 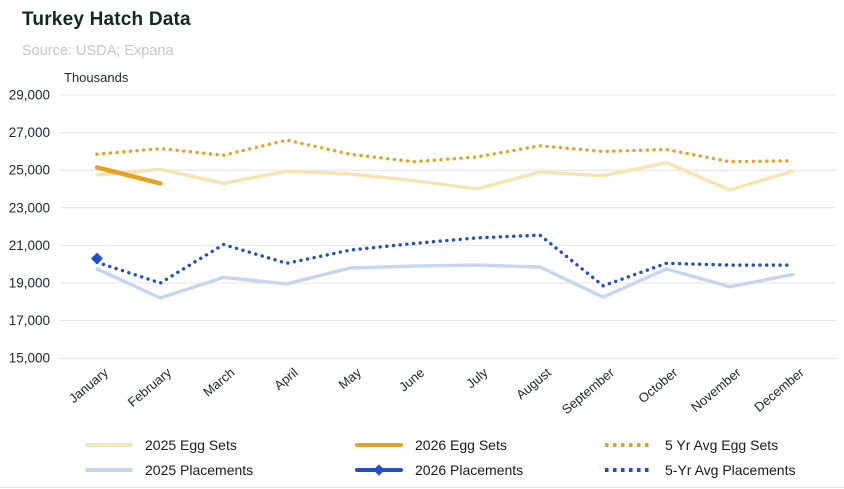 What do you see at coordinates (379, 470) in the screenshot?
I see `legend-swatch-2026-placements` at bounding box center [379, 470].